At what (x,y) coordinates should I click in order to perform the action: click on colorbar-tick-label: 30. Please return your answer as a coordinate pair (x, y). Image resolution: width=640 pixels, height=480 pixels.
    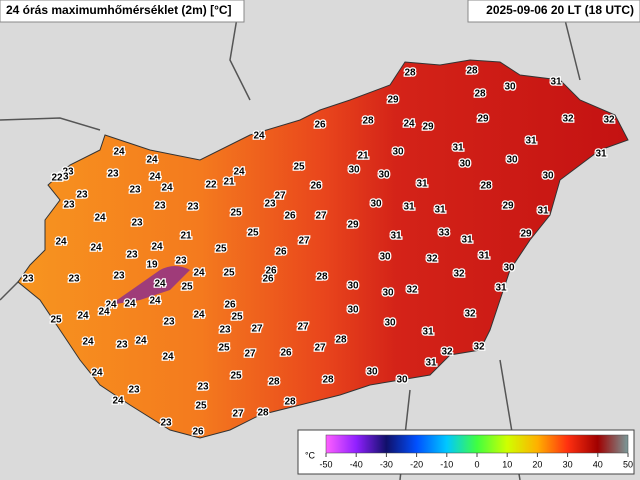
    Looking at the image, I should click on (568, 464).